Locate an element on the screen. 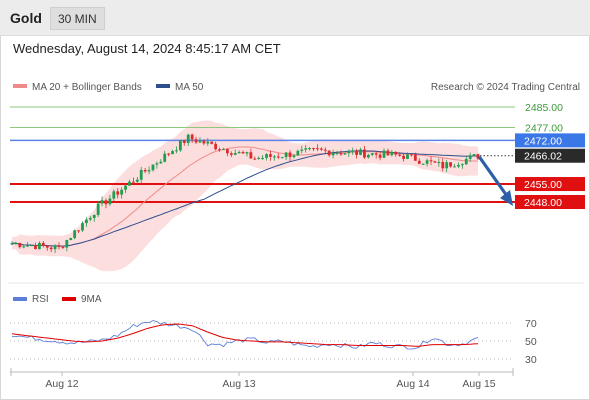 This screenshot has width=590, height=400. forecast-arrow-shaft is located at coordinates (493, 177).